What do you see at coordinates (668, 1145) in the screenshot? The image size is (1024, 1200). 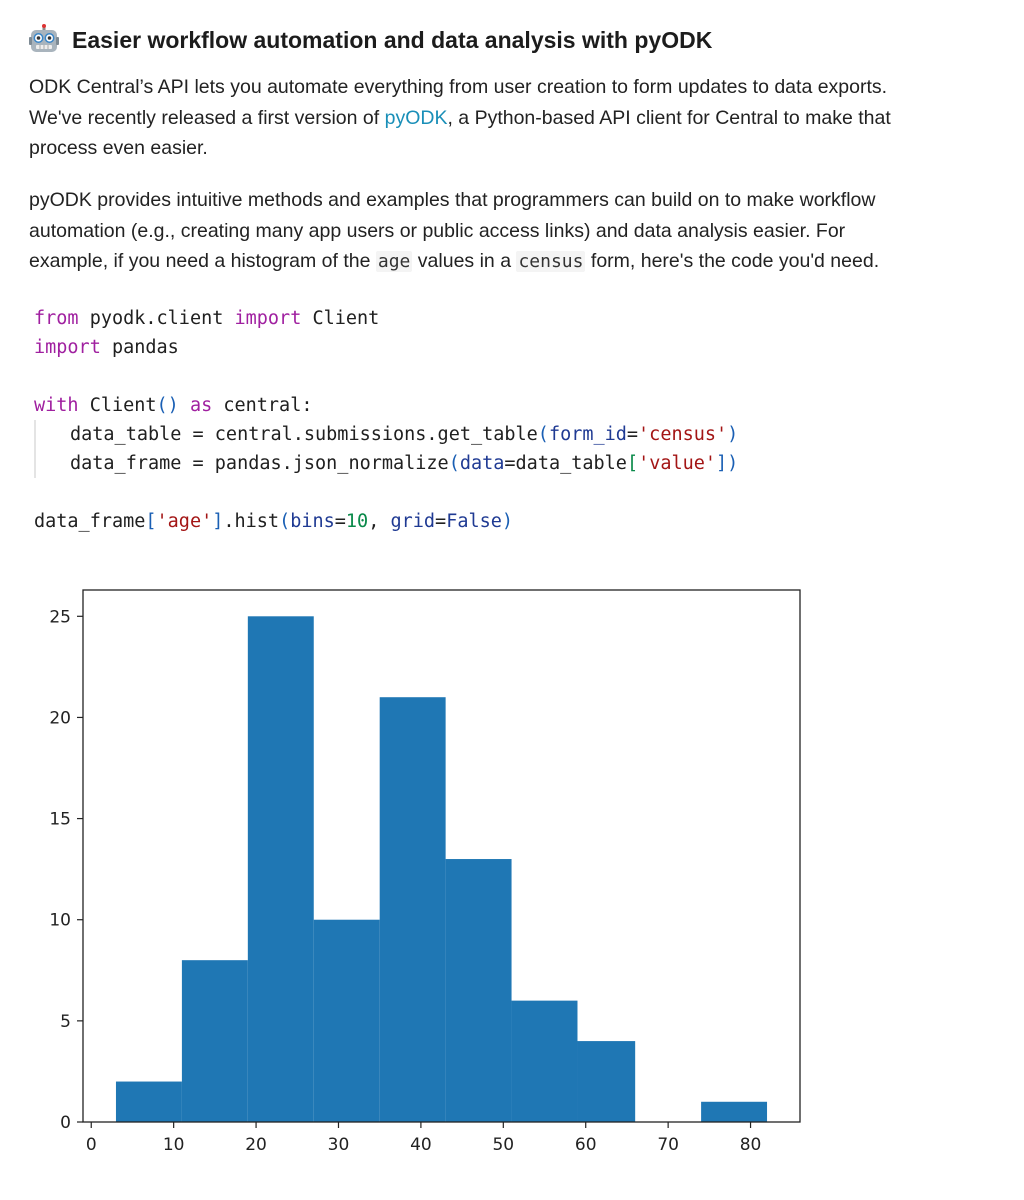 I see `x-tick-label: 70` at bounding box center [668, 1145].